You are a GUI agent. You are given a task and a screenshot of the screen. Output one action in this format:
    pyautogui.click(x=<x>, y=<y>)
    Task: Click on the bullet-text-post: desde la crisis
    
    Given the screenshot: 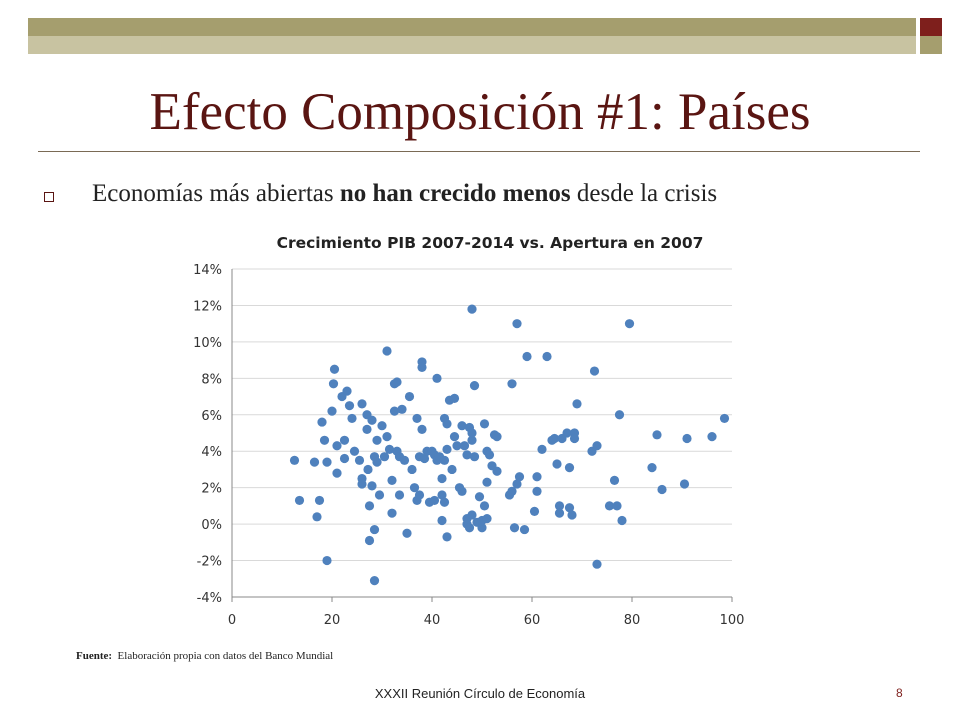 What is the action you would take?
    pyautogui.click(x=644, y=193)
    